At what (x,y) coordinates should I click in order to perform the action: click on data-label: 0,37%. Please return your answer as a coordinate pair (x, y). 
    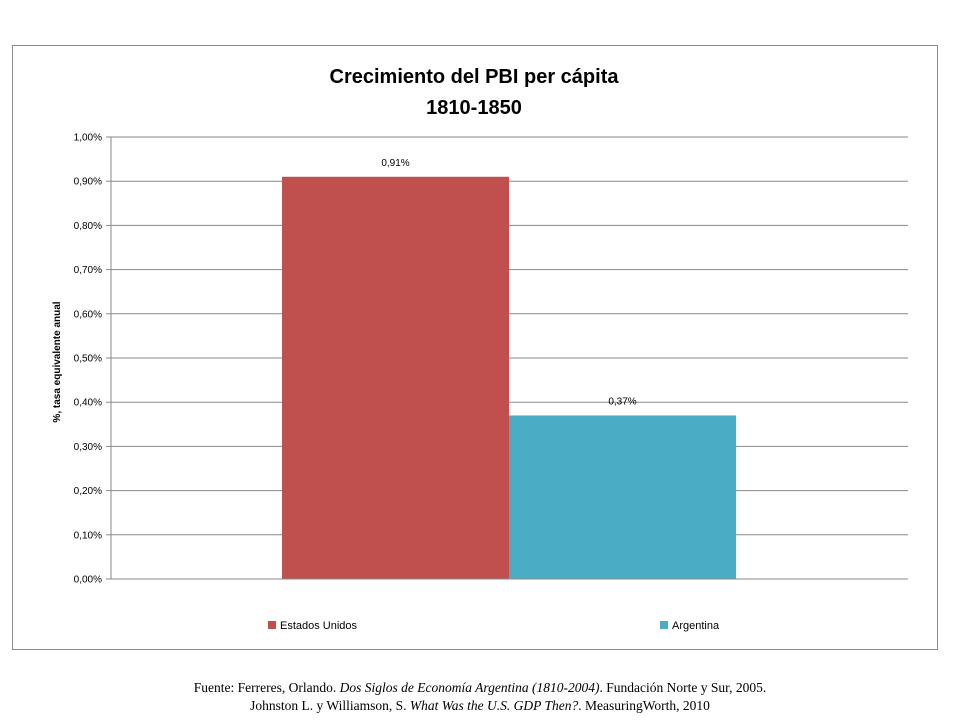
    Looking at the image, I should click on (622, 401).